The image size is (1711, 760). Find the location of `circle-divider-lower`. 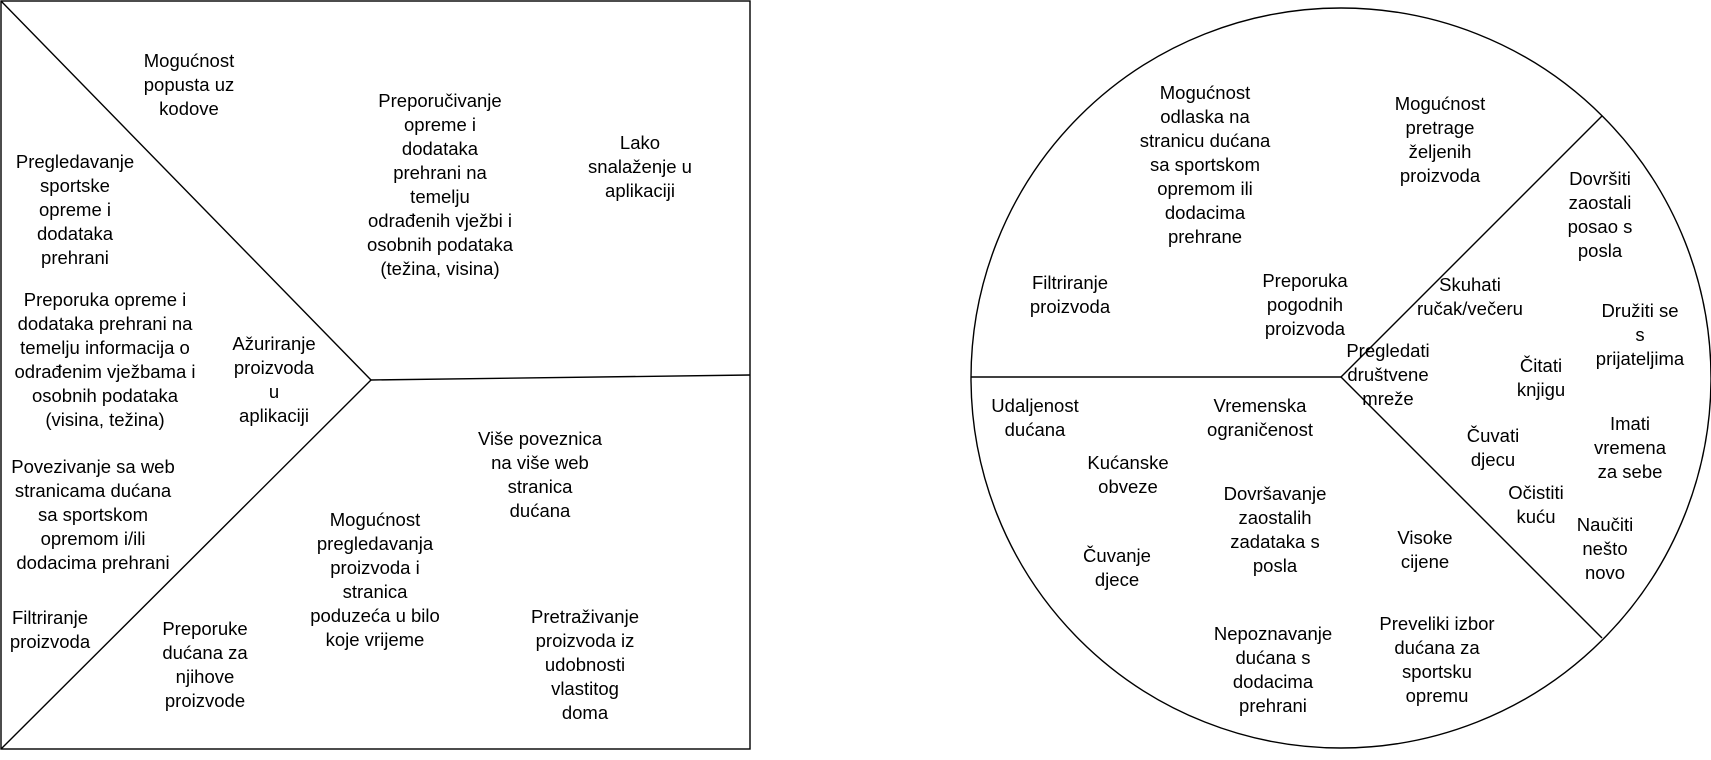

circle-divider-lower is located at coordinates (1471, 507).